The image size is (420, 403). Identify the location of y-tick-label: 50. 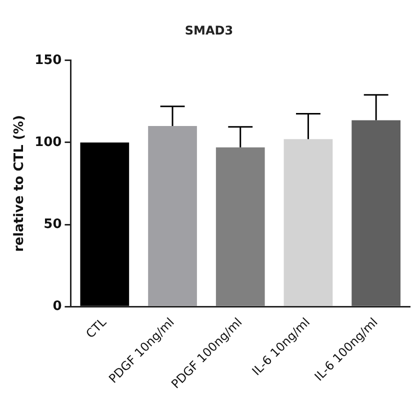
(53, 224).